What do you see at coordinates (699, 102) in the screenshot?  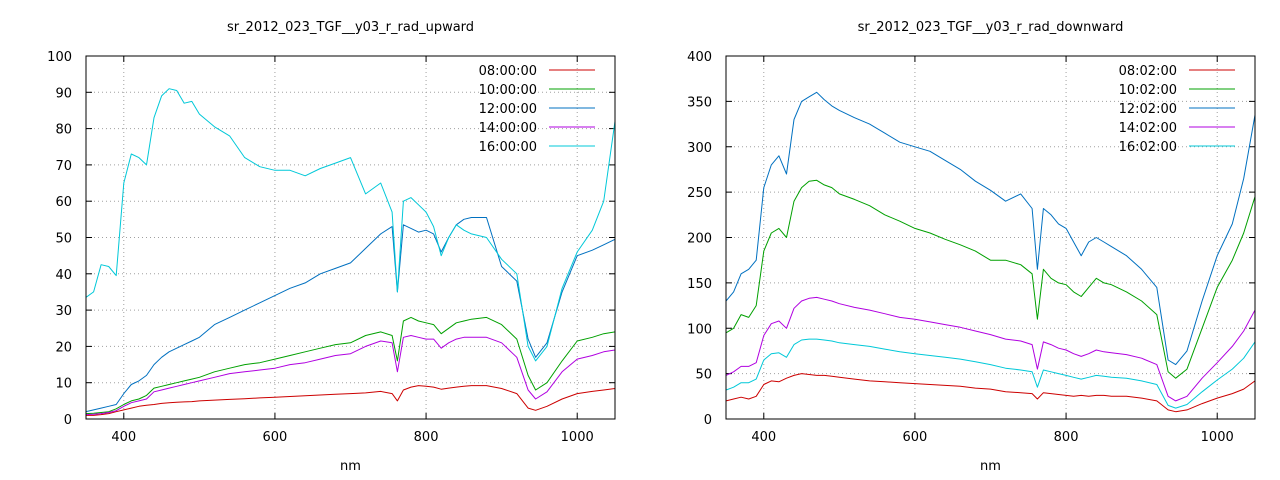 I see `y-tick-label: 350` at bounding box center [699, 102].